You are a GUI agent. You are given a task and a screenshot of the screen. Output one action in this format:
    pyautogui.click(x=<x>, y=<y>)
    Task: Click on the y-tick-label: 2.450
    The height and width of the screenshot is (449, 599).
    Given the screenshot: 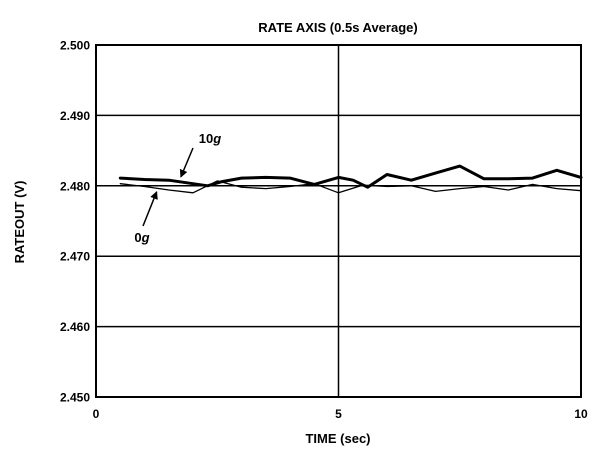 What is the action you would take?
    pyautogui.click(x=75, y=398)
    